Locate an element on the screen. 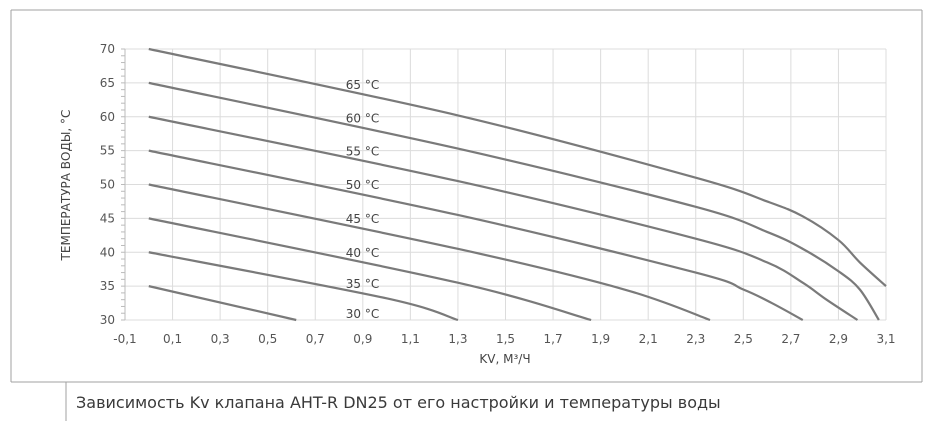 The width and height of the screenshot is (935, 421). y-tick-label: 30 is located at coordinates (107, 320).